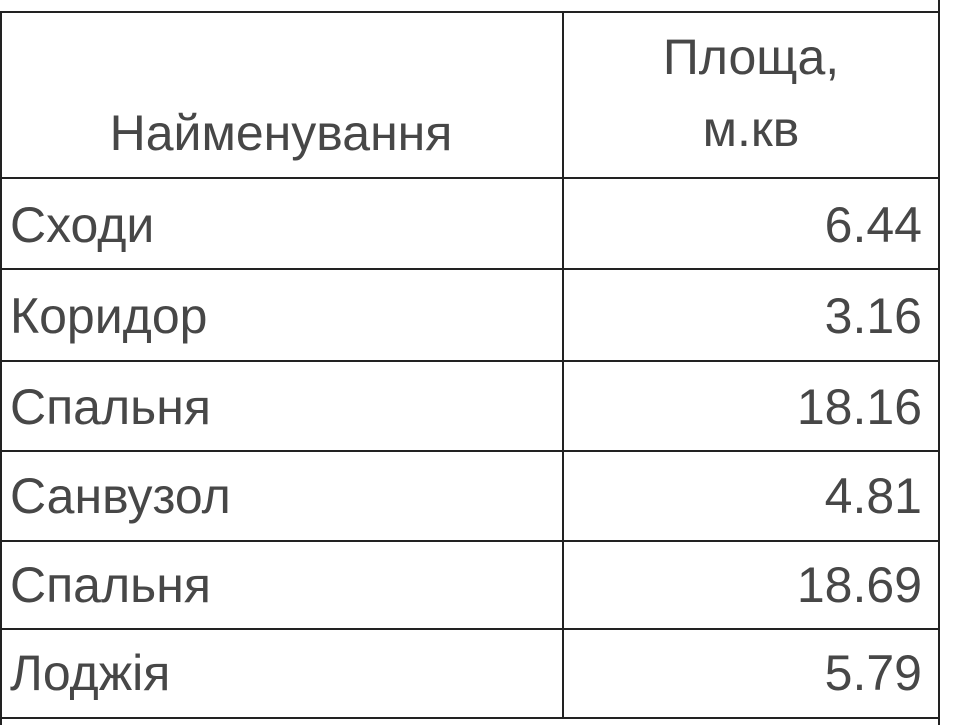 This screenshot has height=725, width=972. I want to click on table-border-left, so click(1, 368).